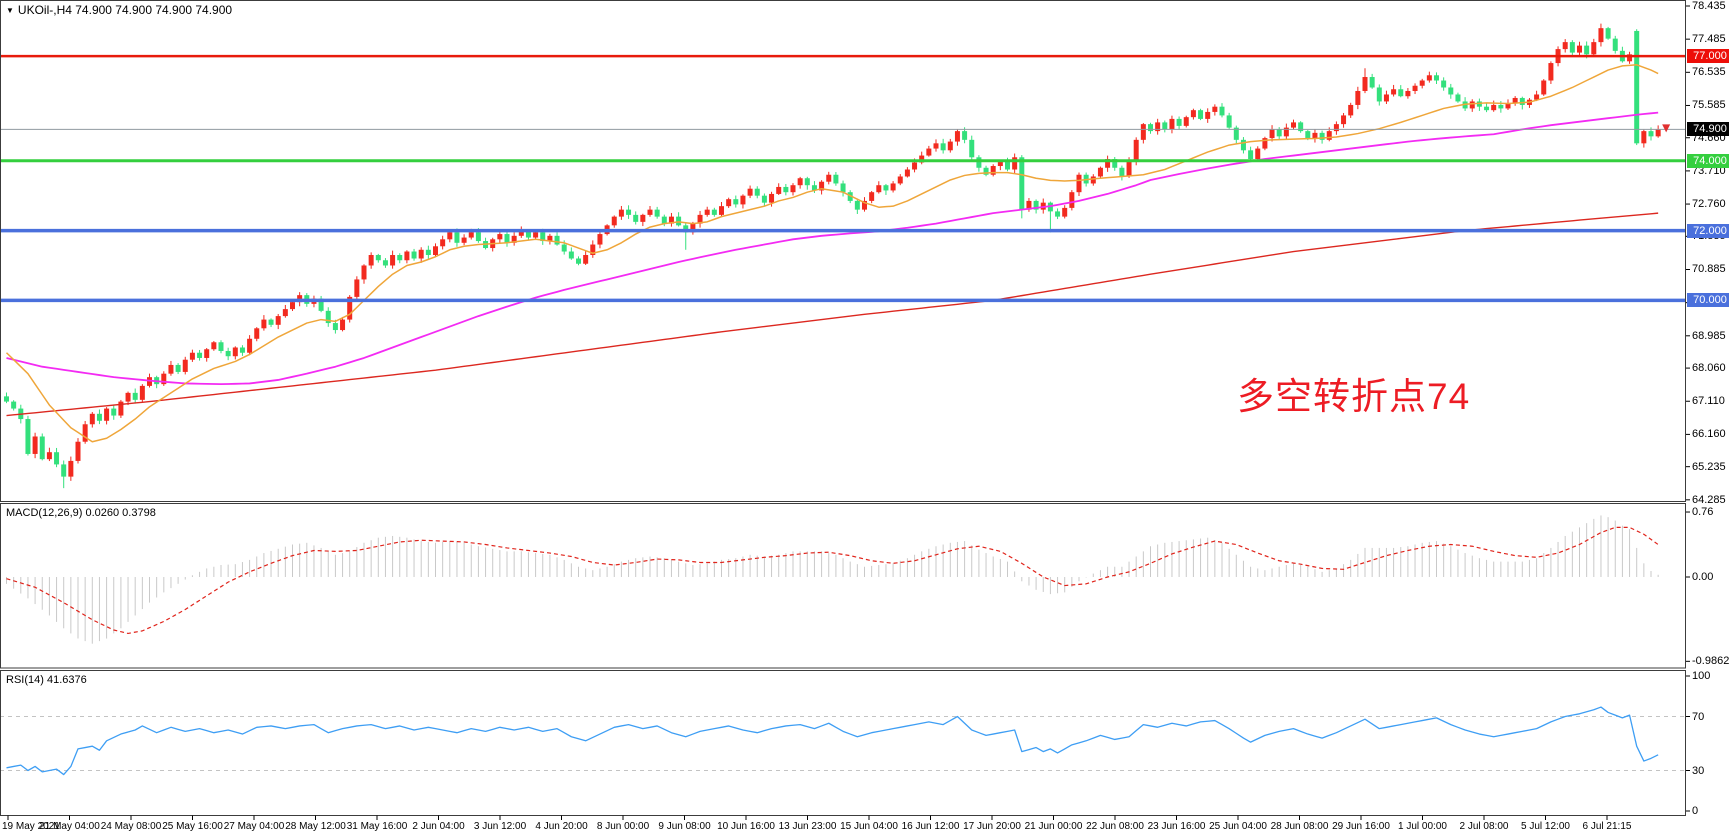  What do you see at coordinates (1709, 499) in the screenshot?
I see `price-axis-label: 64.285` at bounding box center [1709, 499].